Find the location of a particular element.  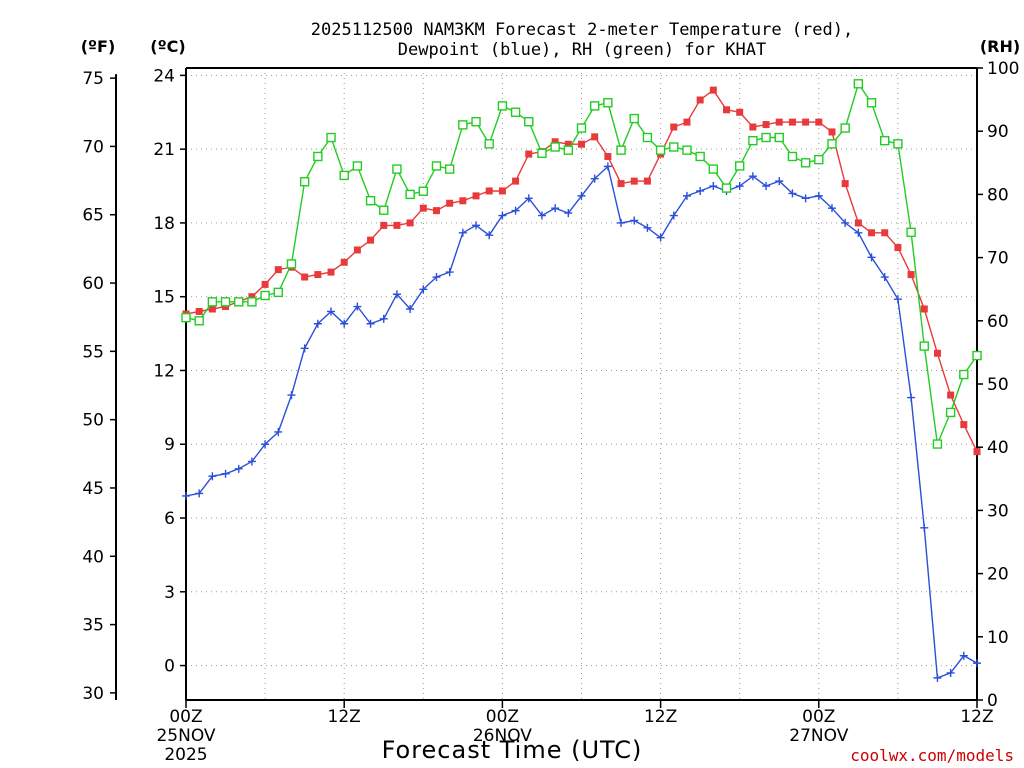

x-tick-label: 12Z is located at coordinates (660, 717).